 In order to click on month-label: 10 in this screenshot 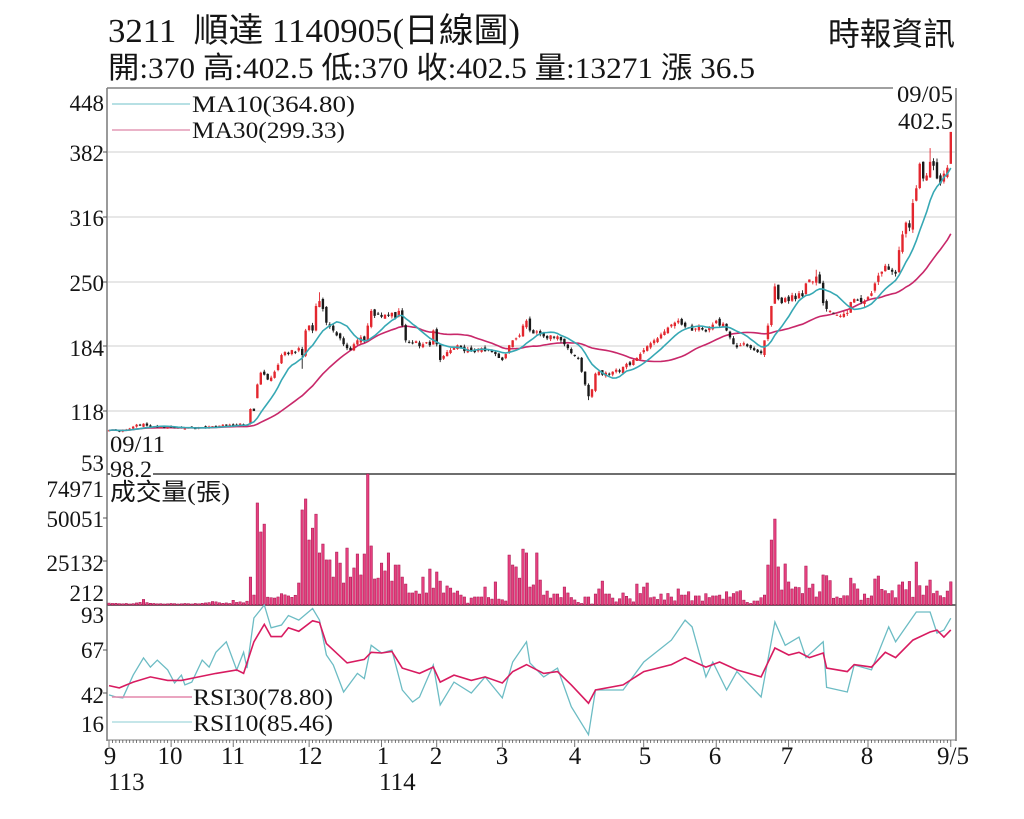, I will do `click(170, 756)`.